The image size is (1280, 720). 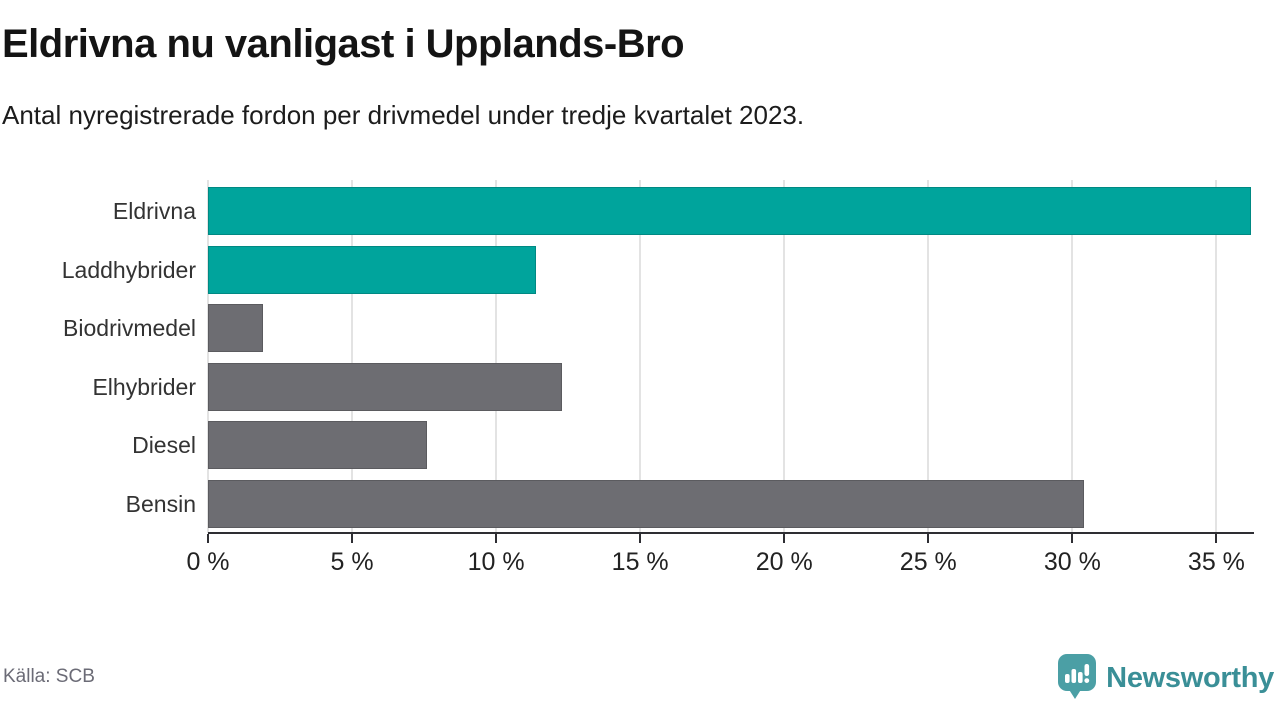 I want to click on chart-title: Eldrivna nu vanligast i Upplands-Bro, so click(x=343, y=44).